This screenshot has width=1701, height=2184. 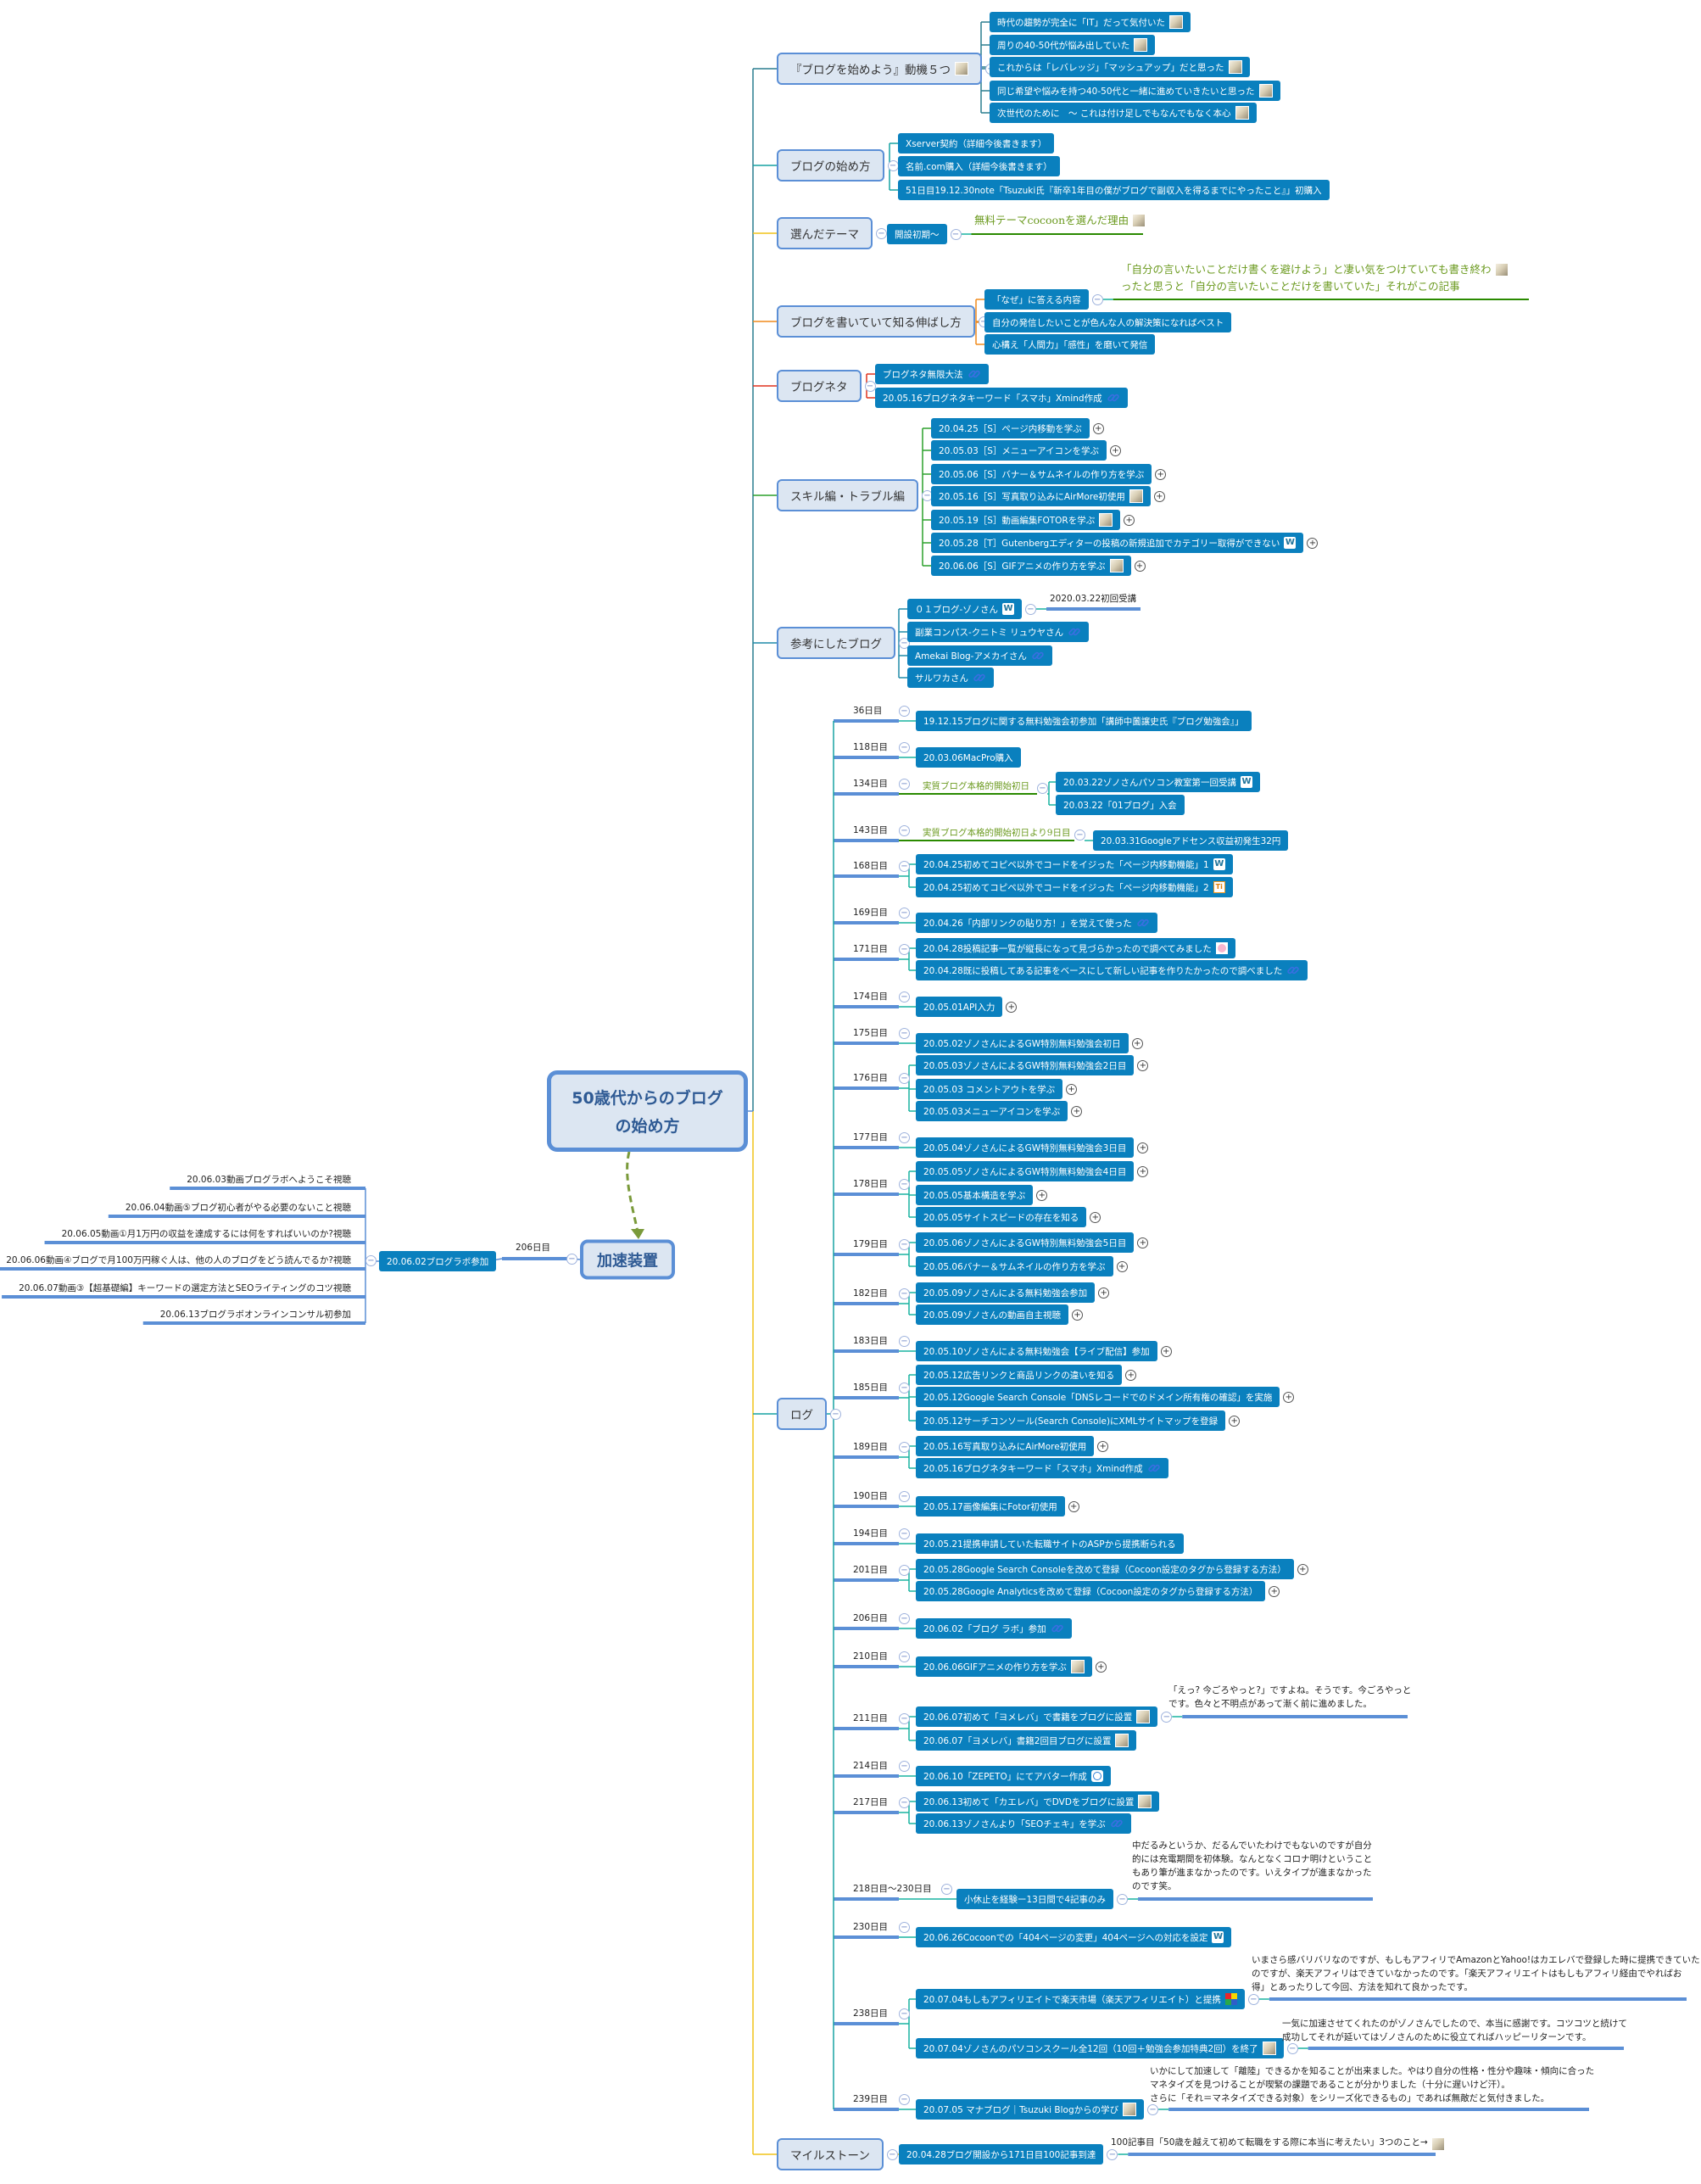 What do you see at coordinates (1025, 1171) in the screenshot?
I see `log-entry-box: 20.05.05ゾノさんによるGW特別無料勉強会4日目` at bounding box center [1025, 1171].